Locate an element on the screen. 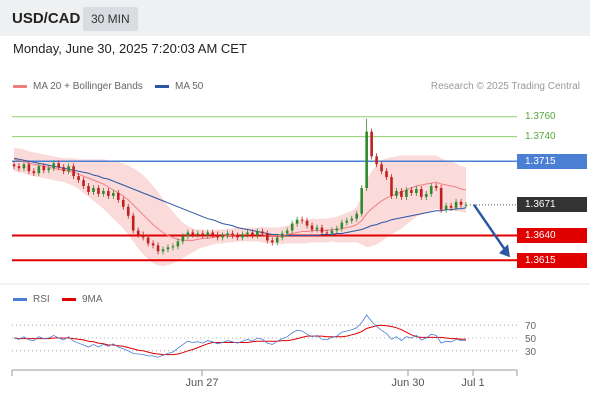  rsi-panel: 70 50 30 is located at coordinates (274, 336).